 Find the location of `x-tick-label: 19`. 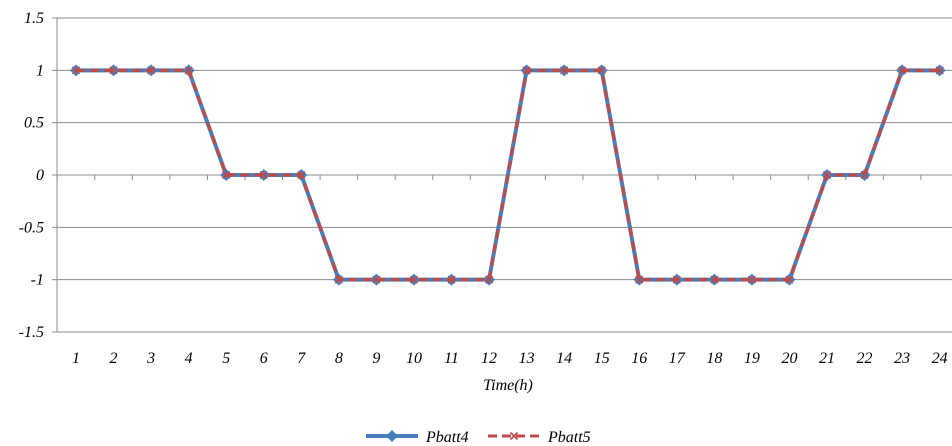

x-tick-label: 19 is located at coordinates (752, 358).